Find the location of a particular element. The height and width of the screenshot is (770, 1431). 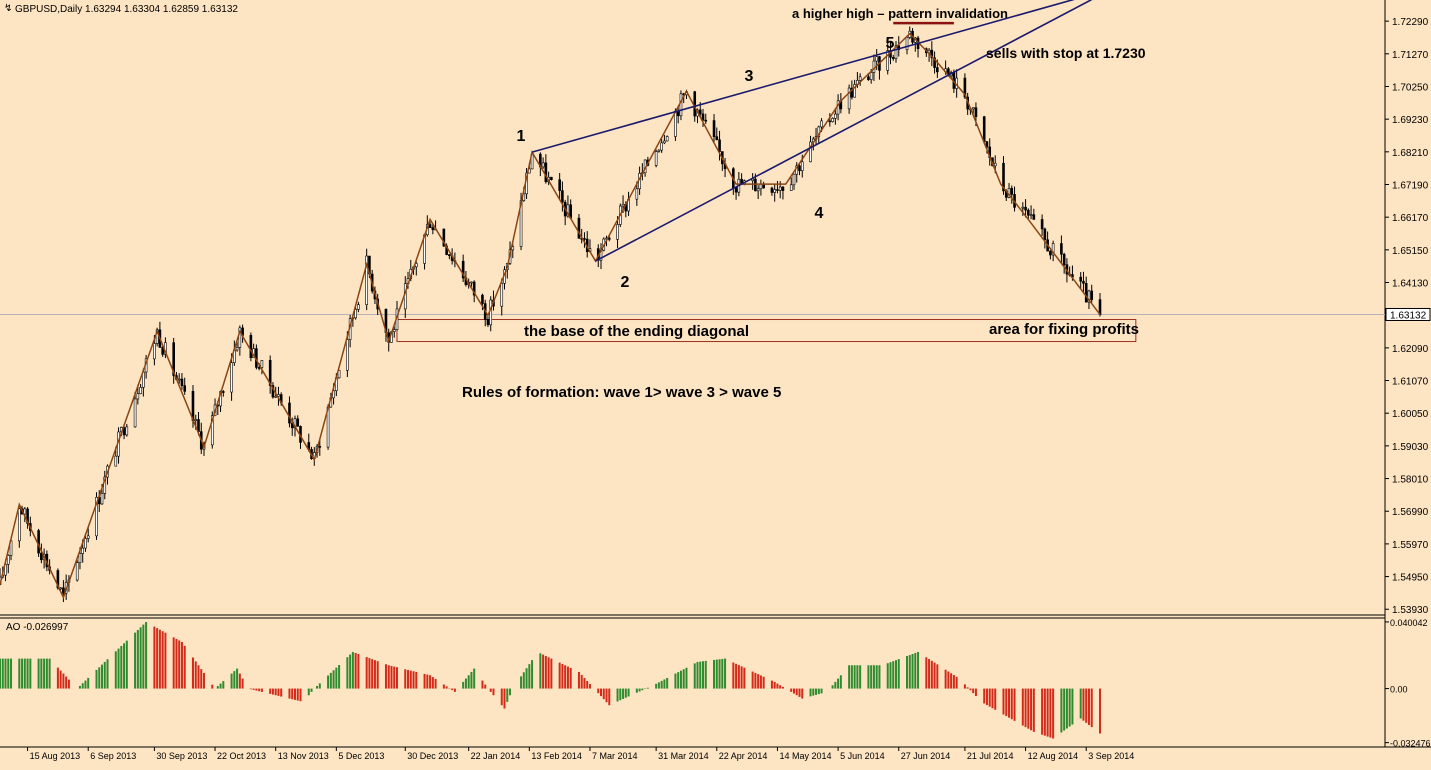

time-tick-label: 13 Feb 2014 is located at coordinates (556, 756).